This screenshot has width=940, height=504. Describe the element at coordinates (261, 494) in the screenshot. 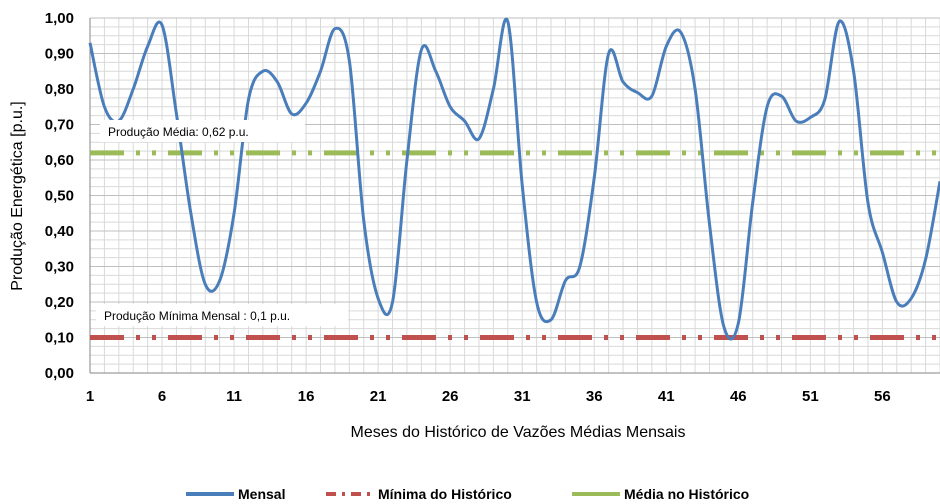

I see `legend-label-mensal: Mensal` at that location.